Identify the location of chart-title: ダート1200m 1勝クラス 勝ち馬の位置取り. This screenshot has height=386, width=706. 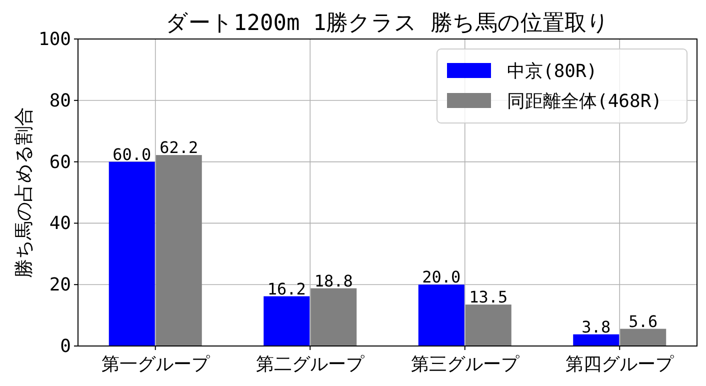
(388, 23).